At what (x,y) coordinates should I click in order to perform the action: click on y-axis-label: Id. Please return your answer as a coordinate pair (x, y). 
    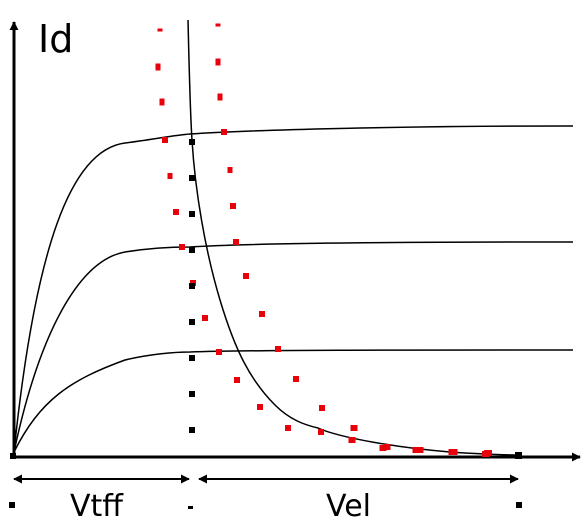
    Looking at the image, I should click on (55, 39).